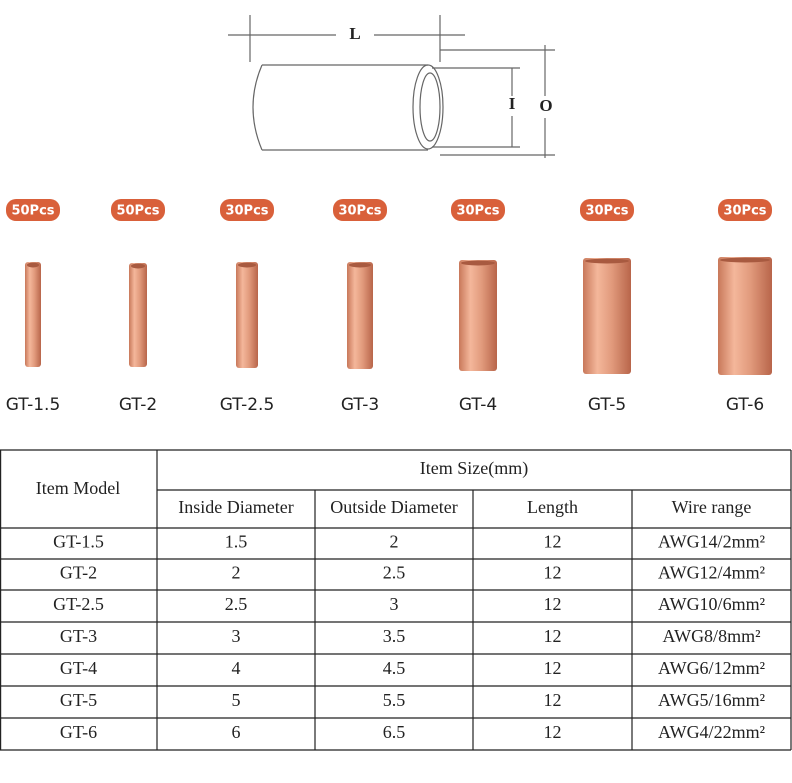 The image size is (792, 783). What do you see at coordinates (545, 105) in the screenshot?
I see `outer-label: O` at bounding box center [545, 105].